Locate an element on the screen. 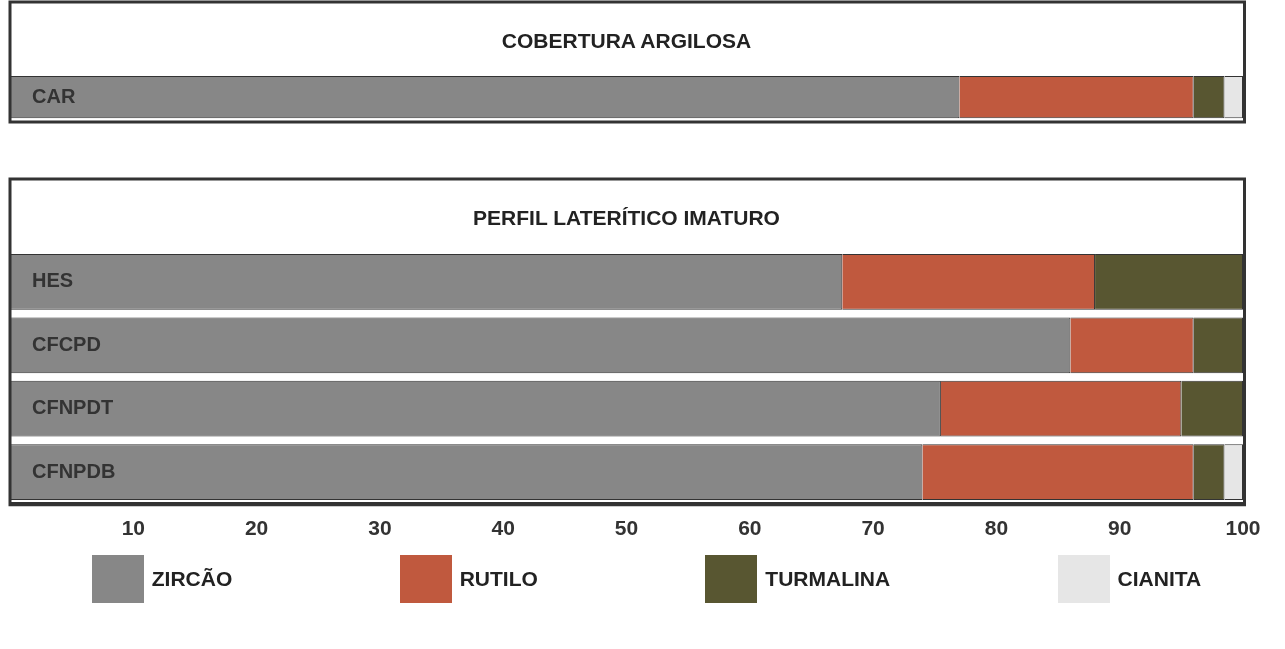 The width and height of the screenshot is (1285, 649). y-tick-label: CFNPDB is located at coordinates (74, 470).